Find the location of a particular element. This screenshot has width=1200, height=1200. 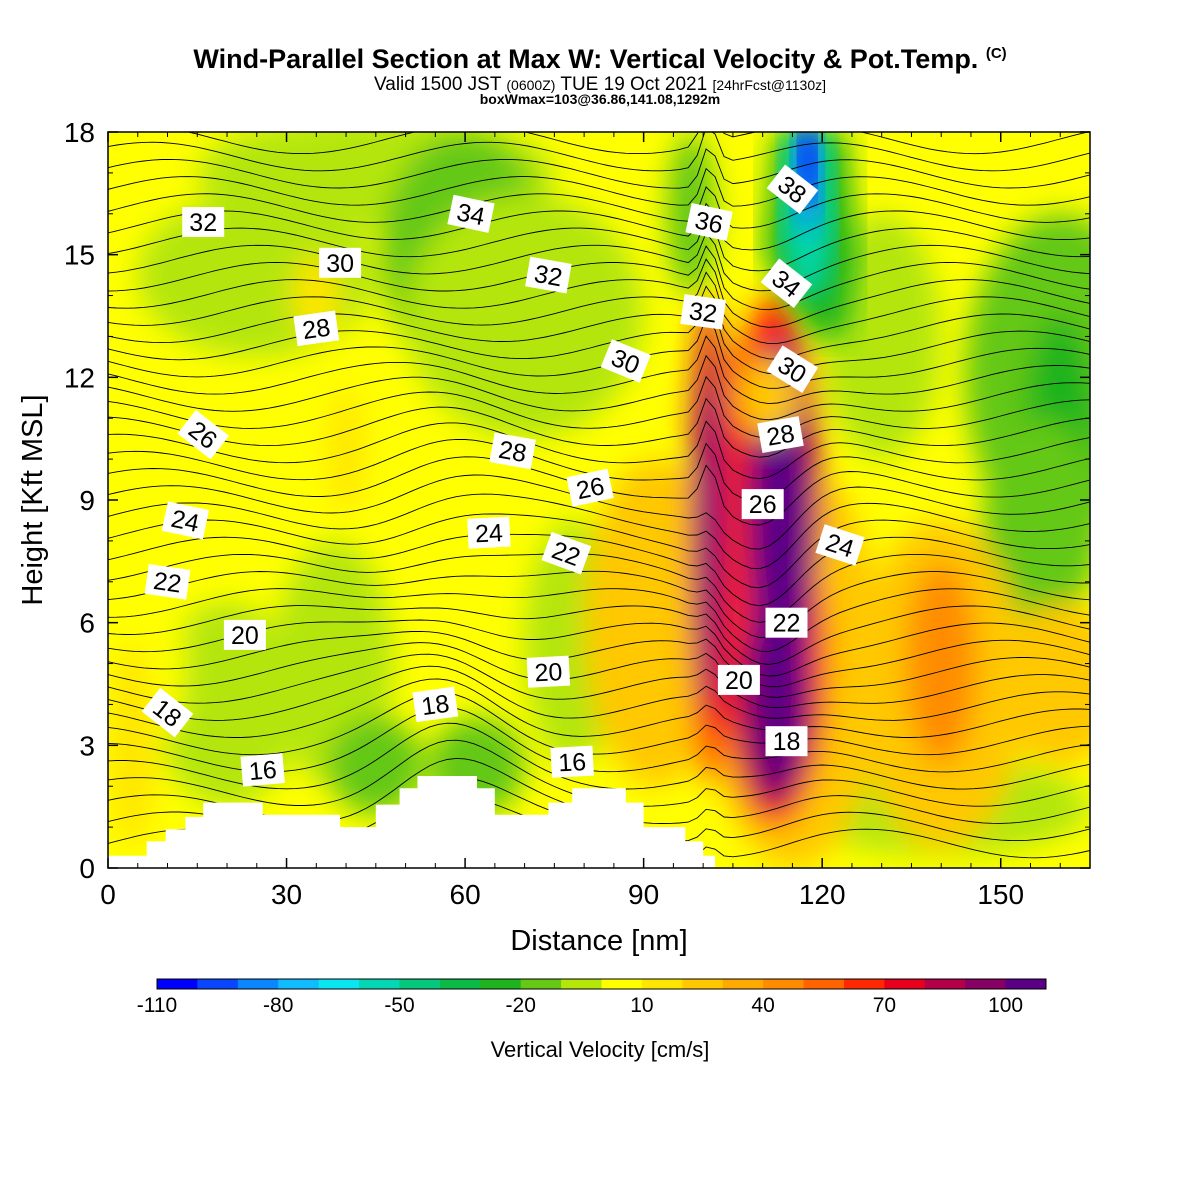

contour-label-text: 18 is located at coordinates (435, 706).